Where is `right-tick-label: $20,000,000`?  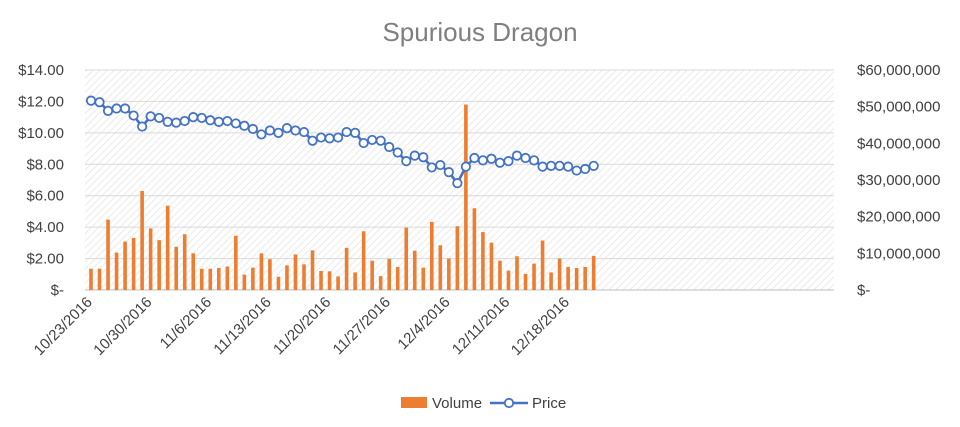 right-tick-label: $20,000,000 is located at coordinates (898, 217).